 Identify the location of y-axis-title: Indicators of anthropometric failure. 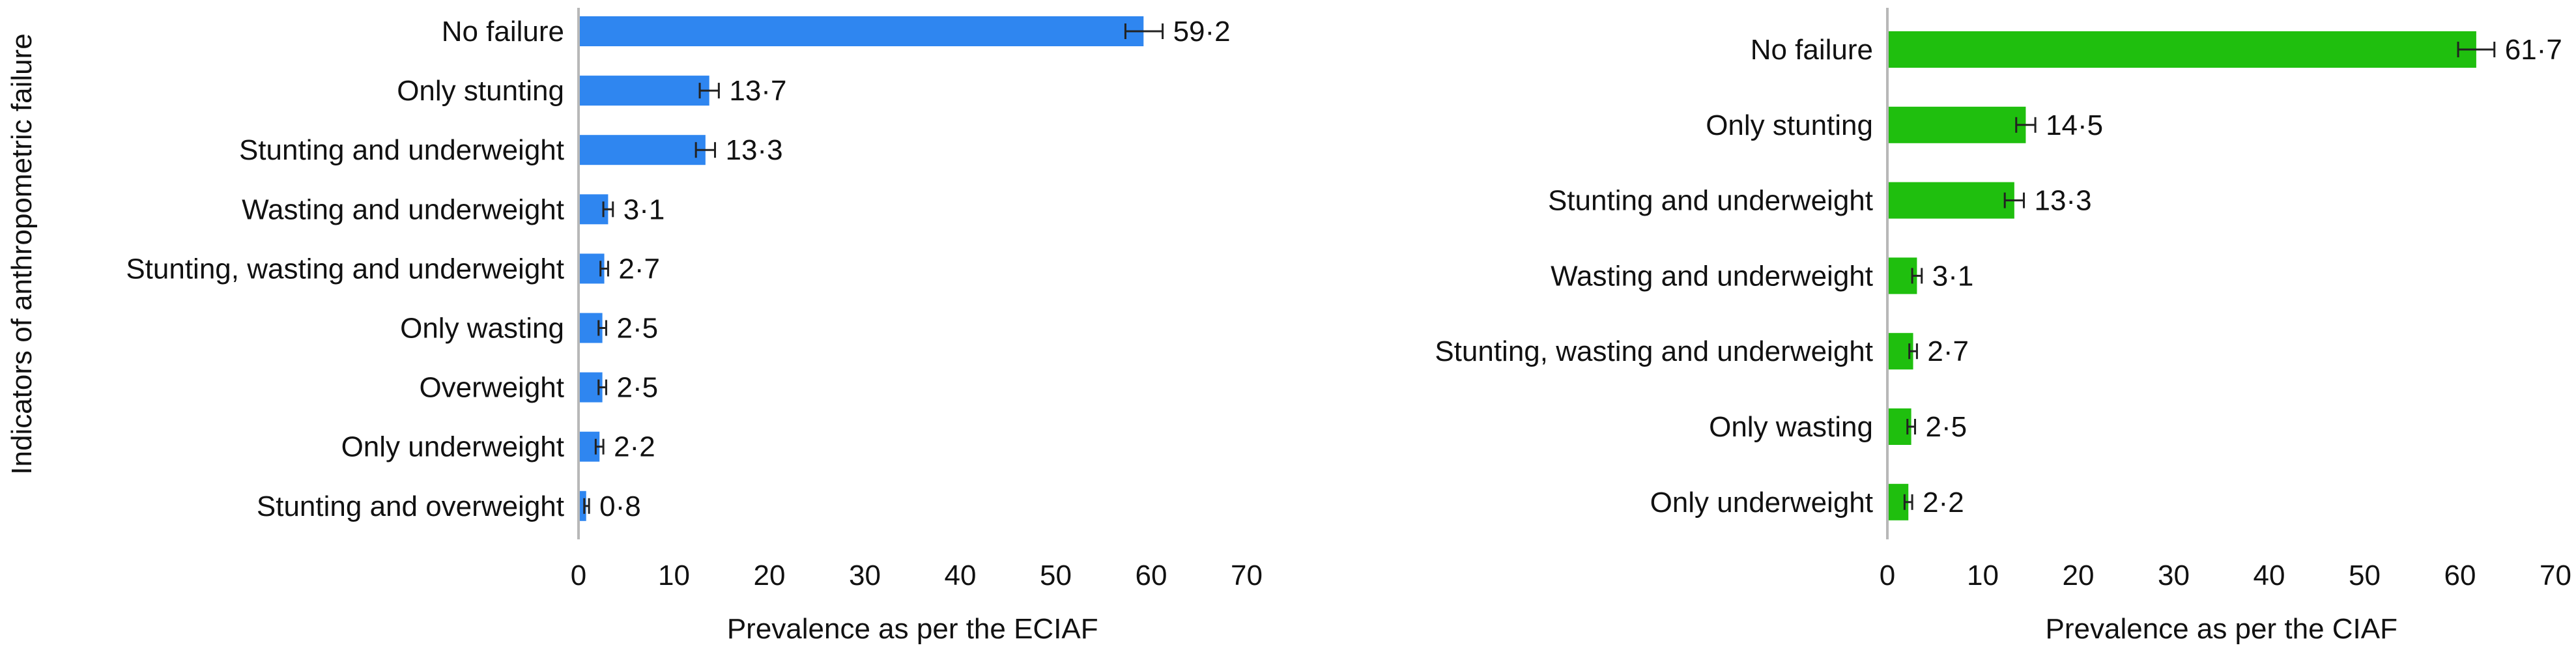
(22, 253).